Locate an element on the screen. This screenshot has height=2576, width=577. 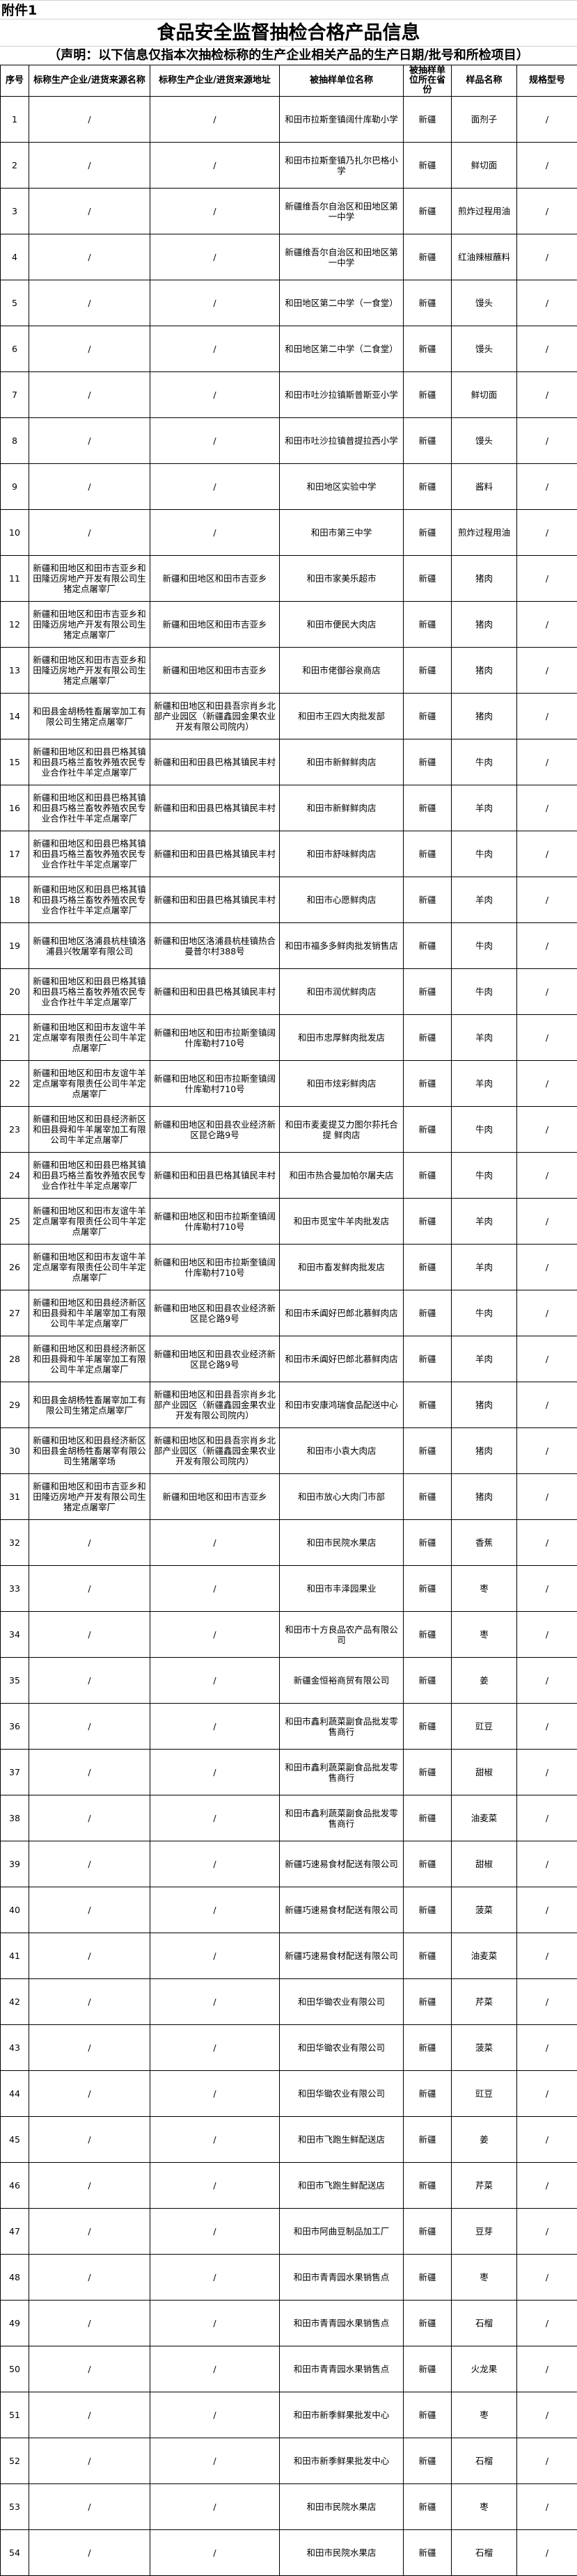
table-row: 37// 和田市鑫利蔬菜副食品批发零售商行 新疆 甜椒 / is located at coordinates (288, 1772).